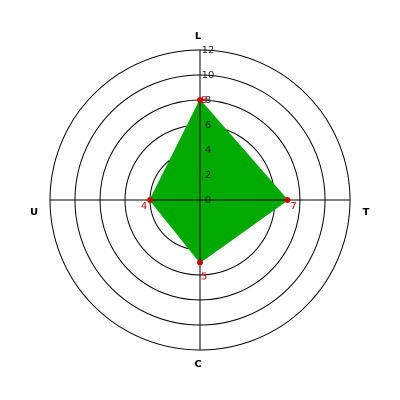 Image resolution: width=400 pixels, height=400 pixels. What do you see at coordinates (204, 277) in the screenshot?
I see `data-label: 5` at bounding box center [204, 277].